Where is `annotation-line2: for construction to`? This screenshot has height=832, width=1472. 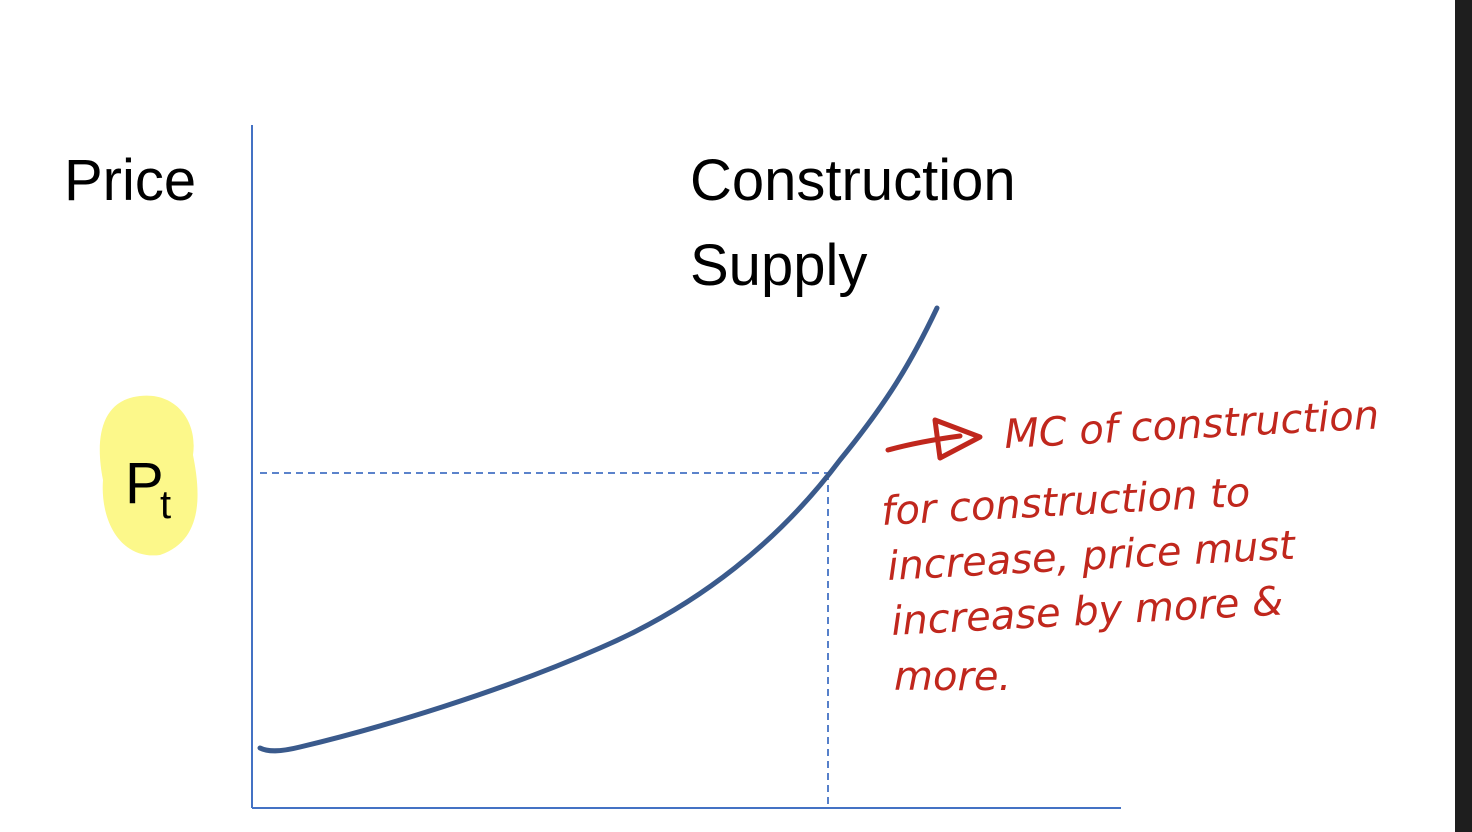
annotation-line2: for construction to is located at coordinates (1065, 502).